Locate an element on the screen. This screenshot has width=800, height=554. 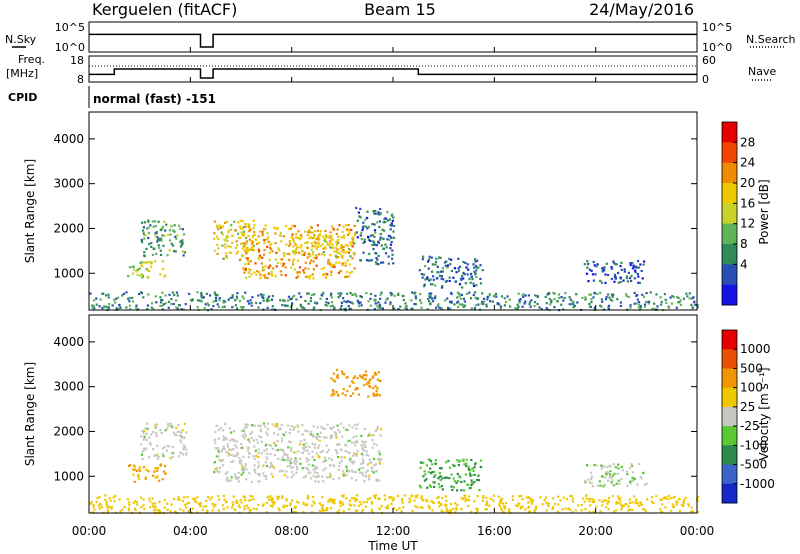
range-tick-label: 3000 is located at coordinates (68, 184).